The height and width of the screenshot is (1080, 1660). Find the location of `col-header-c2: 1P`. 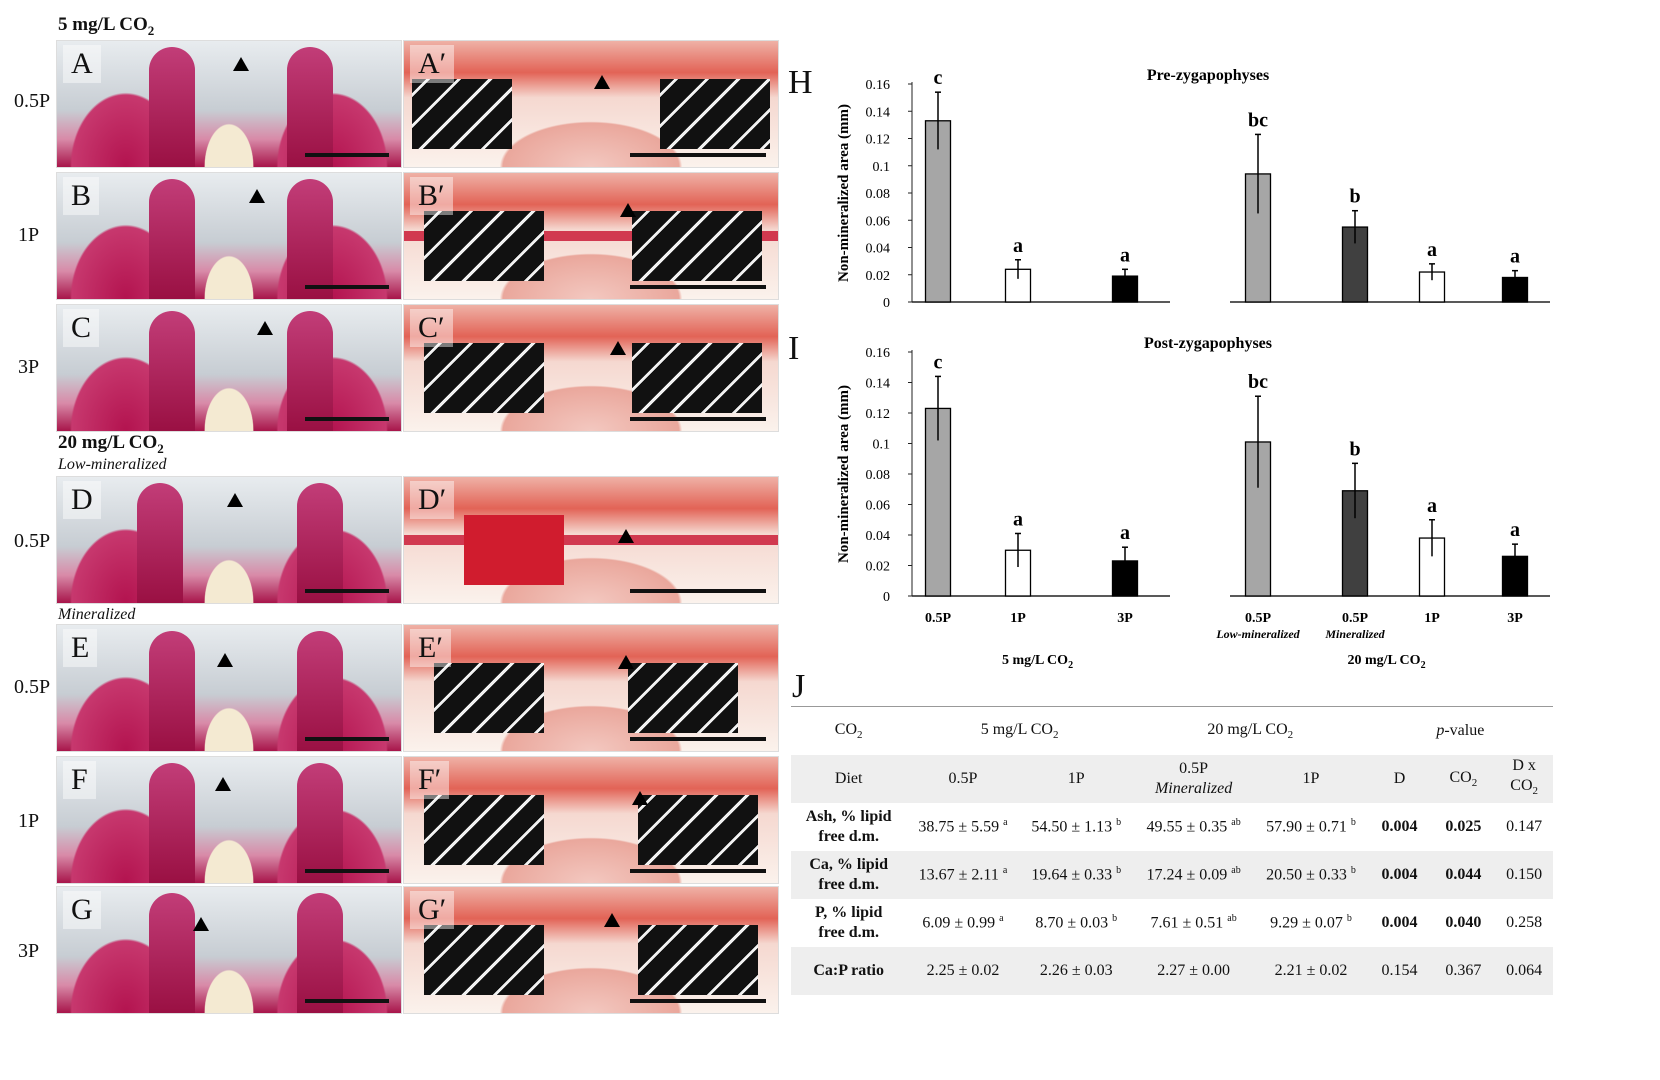

col-header-c2: 1P is located at coordinates (1076, 779).